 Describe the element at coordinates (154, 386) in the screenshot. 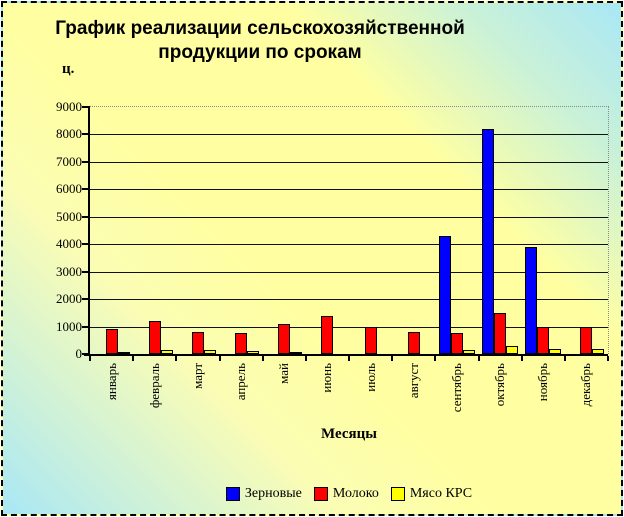

I see `x-axis-category-label: февраль` at that location.